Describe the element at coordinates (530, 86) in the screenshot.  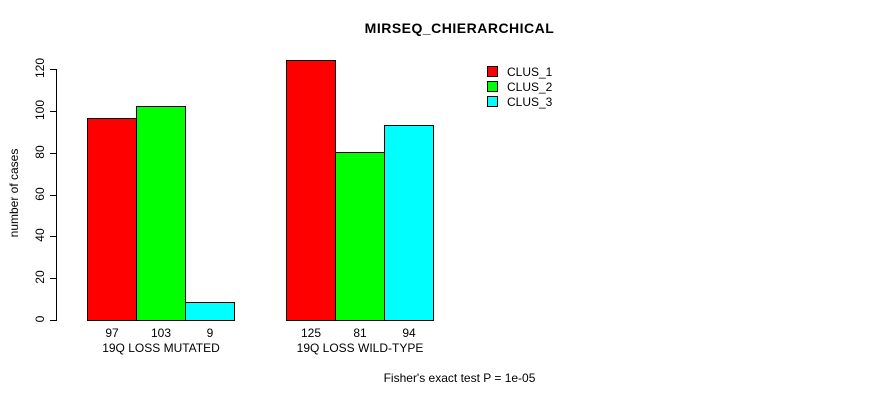
I see `legend-label-clus-2: CLUS_2` at that location.